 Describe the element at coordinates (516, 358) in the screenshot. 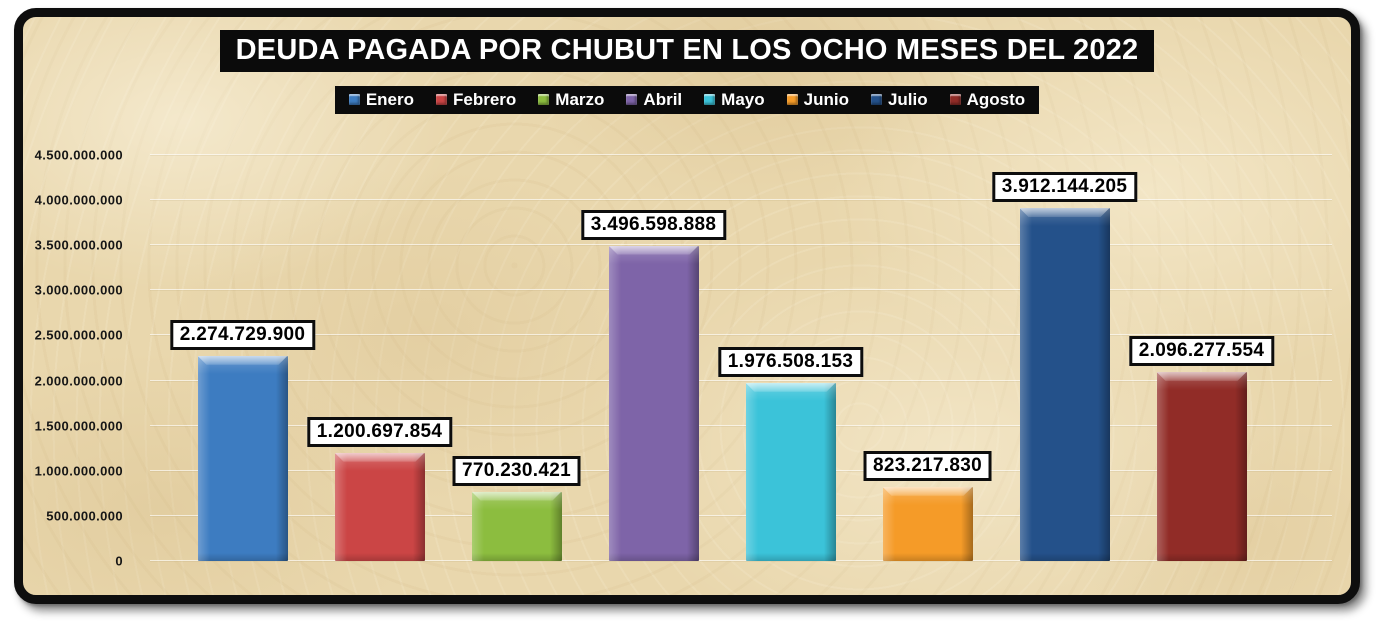

I see `bar-slot-marzo: 770.230.421` at that location.